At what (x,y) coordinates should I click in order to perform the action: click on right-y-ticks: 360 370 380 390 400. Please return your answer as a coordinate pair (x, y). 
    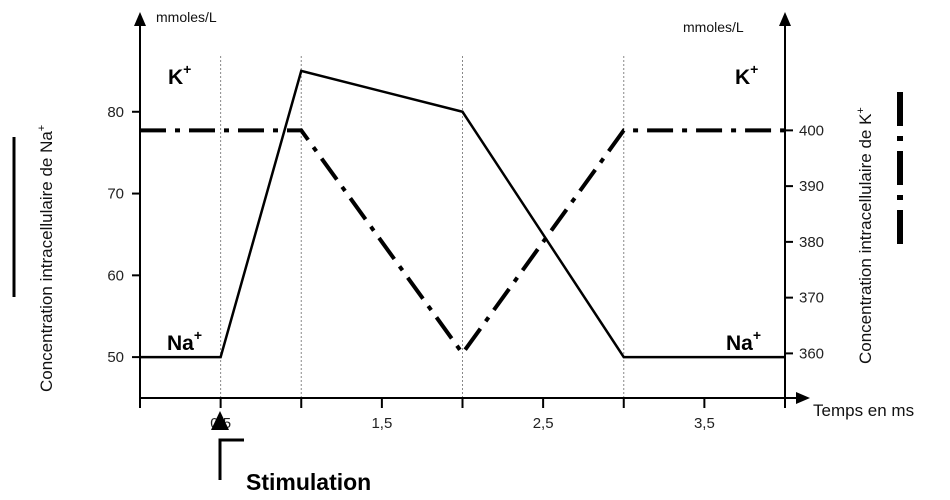
    Looking at the image, I should click on (804, 242).